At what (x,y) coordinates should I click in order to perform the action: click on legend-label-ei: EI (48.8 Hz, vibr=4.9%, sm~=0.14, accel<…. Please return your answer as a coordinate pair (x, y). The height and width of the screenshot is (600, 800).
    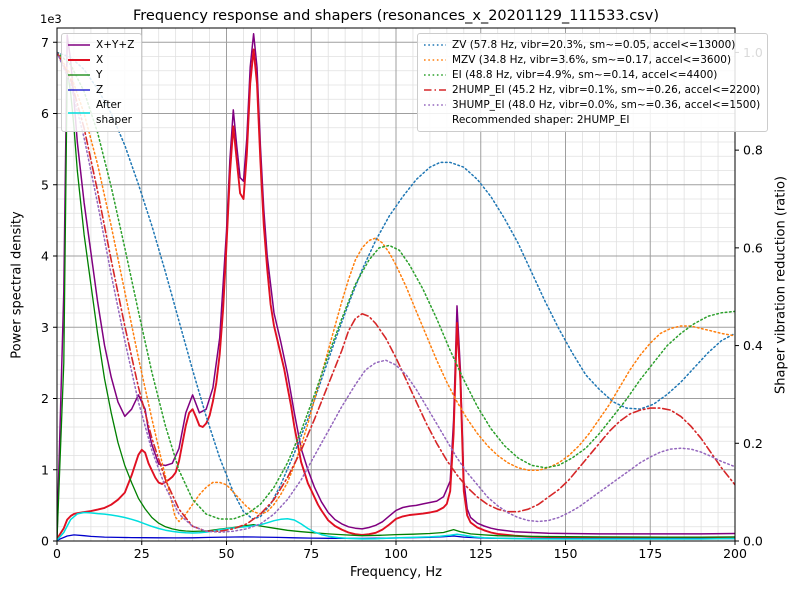
    Looking at the image, I should click on (585, 74).